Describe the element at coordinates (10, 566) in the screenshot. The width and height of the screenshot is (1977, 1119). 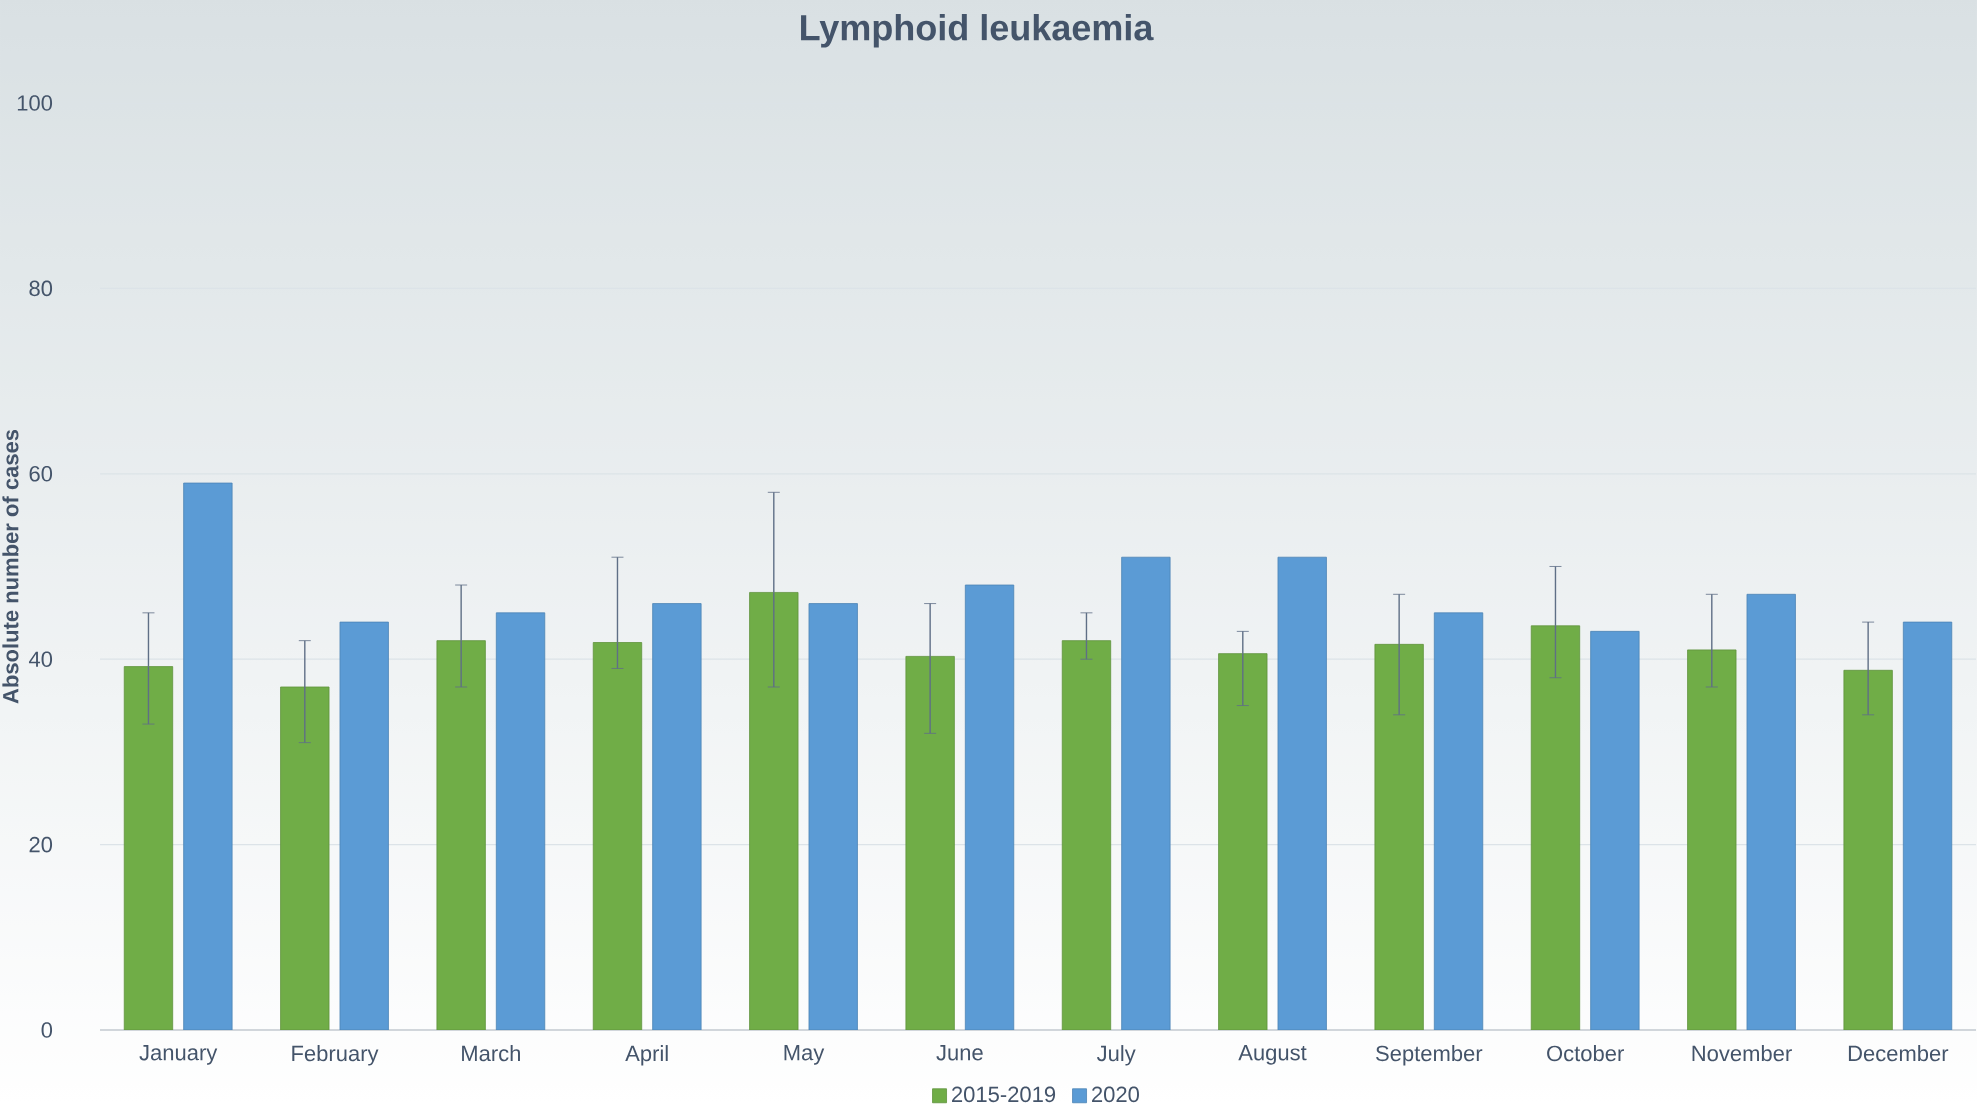
I see `y-axis-title: Absolute number of cases` at that location.